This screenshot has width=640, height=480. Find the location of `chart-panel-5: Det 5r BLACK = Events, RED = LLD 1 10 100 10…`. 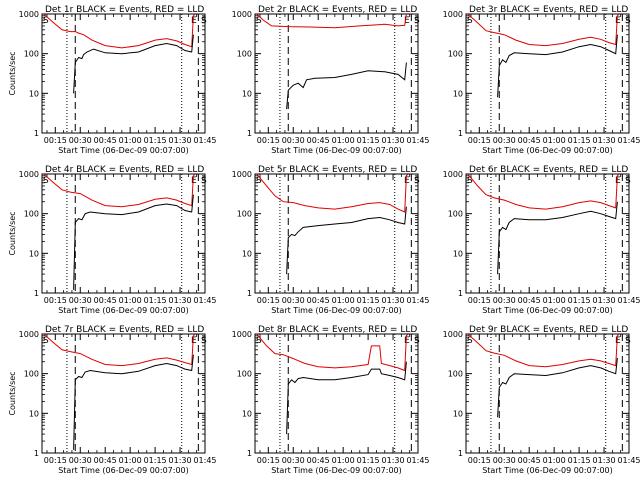

chart-panel-5: Det 5r BLACK = Events, RED = LLD 1 10 100 10… is located at coordinates (331, 240).